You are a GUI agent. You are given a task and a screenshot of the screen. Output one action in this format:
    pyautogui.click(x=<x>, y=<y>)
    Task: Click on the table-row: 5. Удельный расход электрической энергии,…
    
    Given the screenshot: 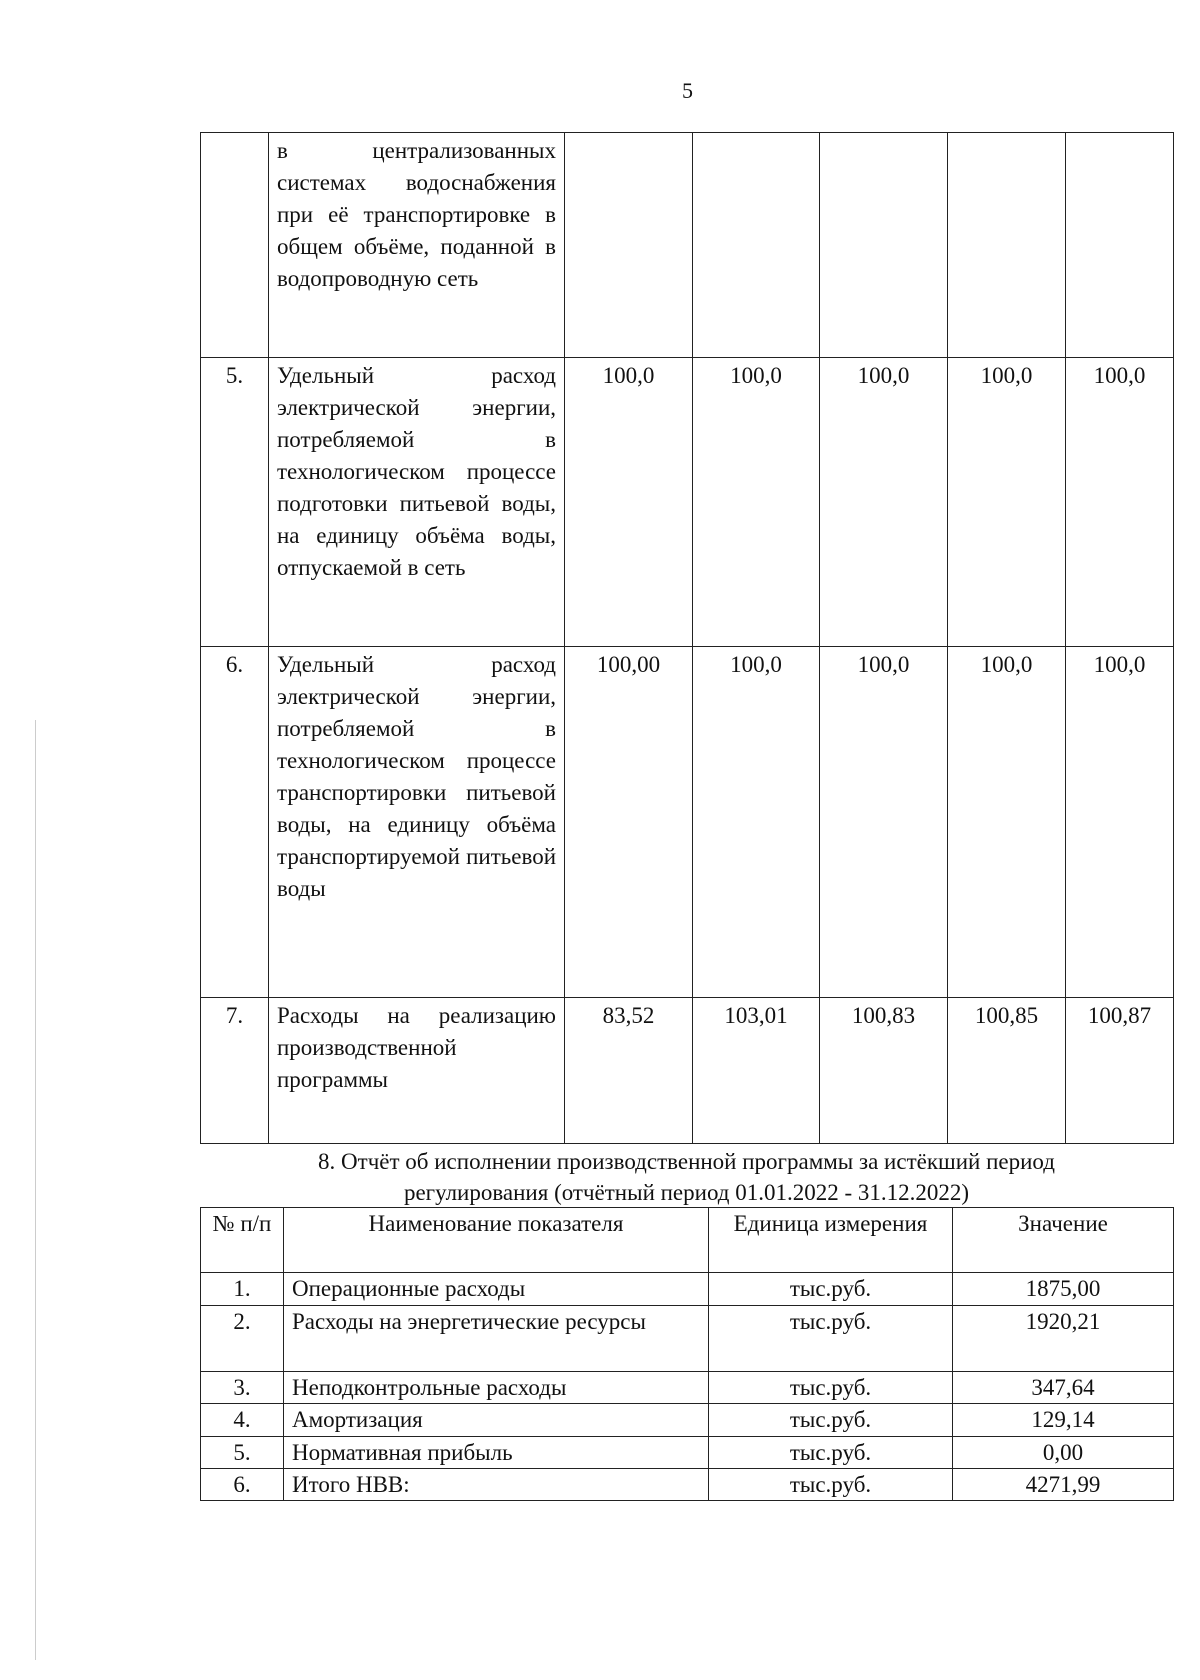 What is the action you would take?
    pyautogui.click(x=687, y=502)
    